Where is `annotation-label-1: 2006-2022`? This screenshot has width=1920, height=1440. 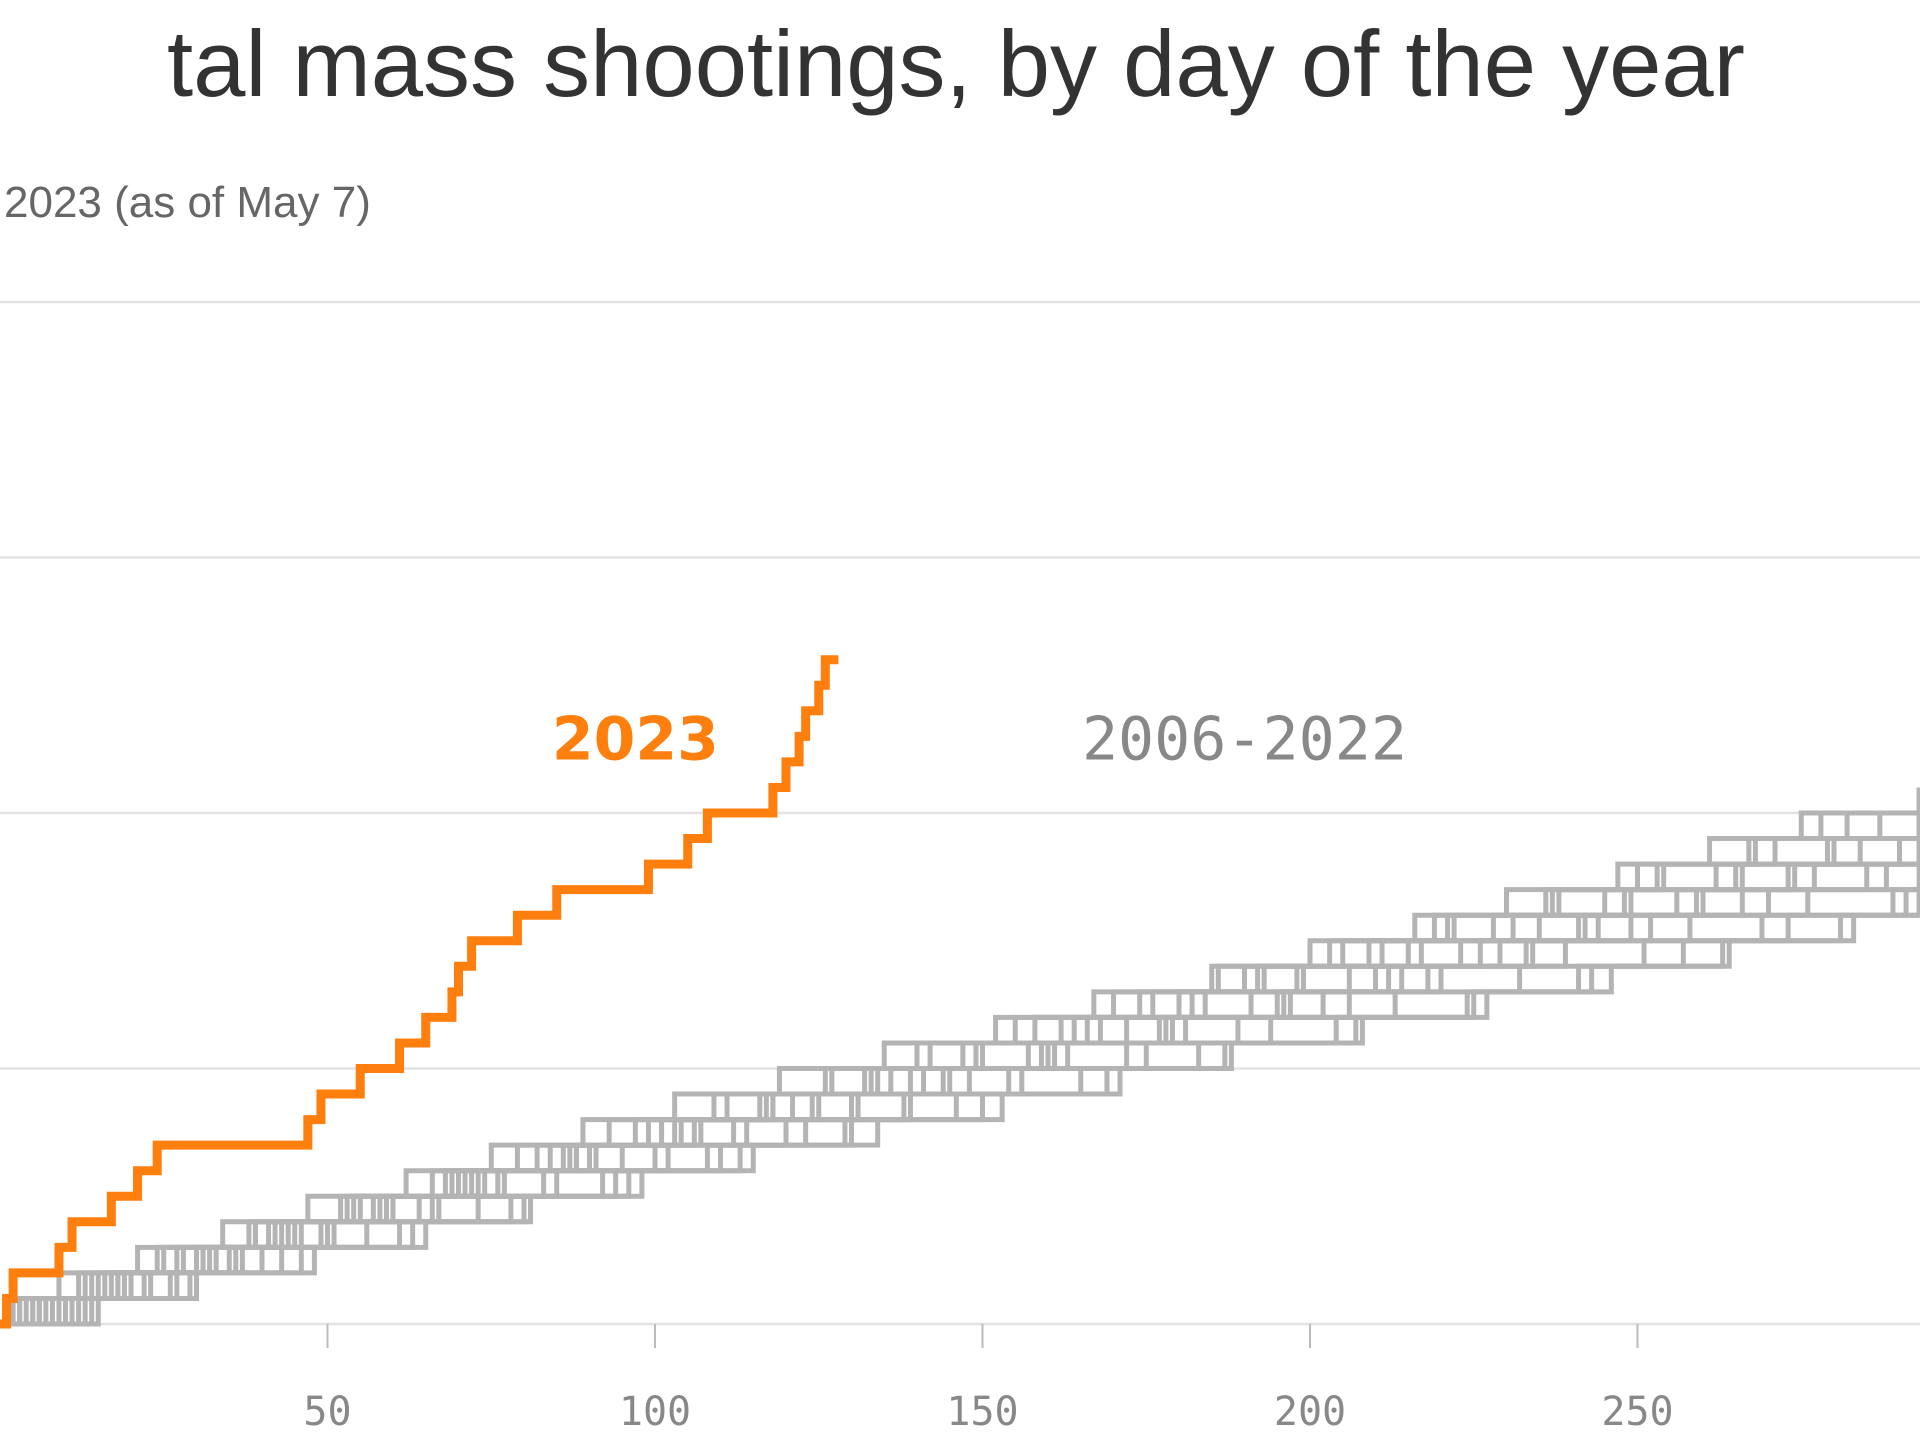
annotation-label-1: 2006-2022 is located at coordinates (1244, 739).